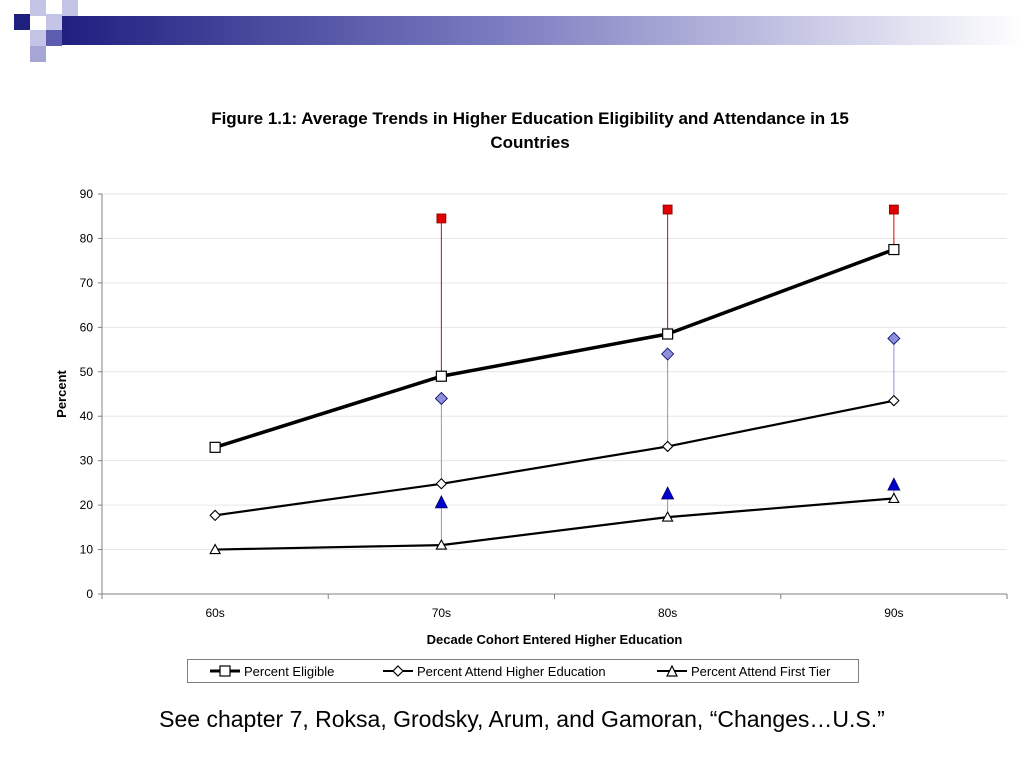 Image resolution: width=1024 pixels, height=768 pixels. I want to click on y-tick-label: 70, so click(87, 283).